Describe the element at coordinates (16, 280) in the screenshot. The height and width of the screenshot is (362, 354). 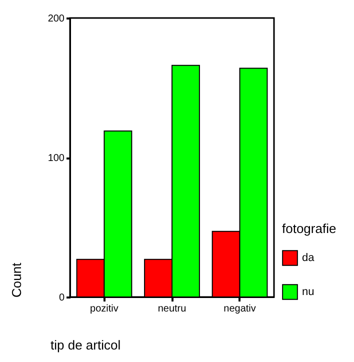
I see `y-axis-title: Count` at that location.